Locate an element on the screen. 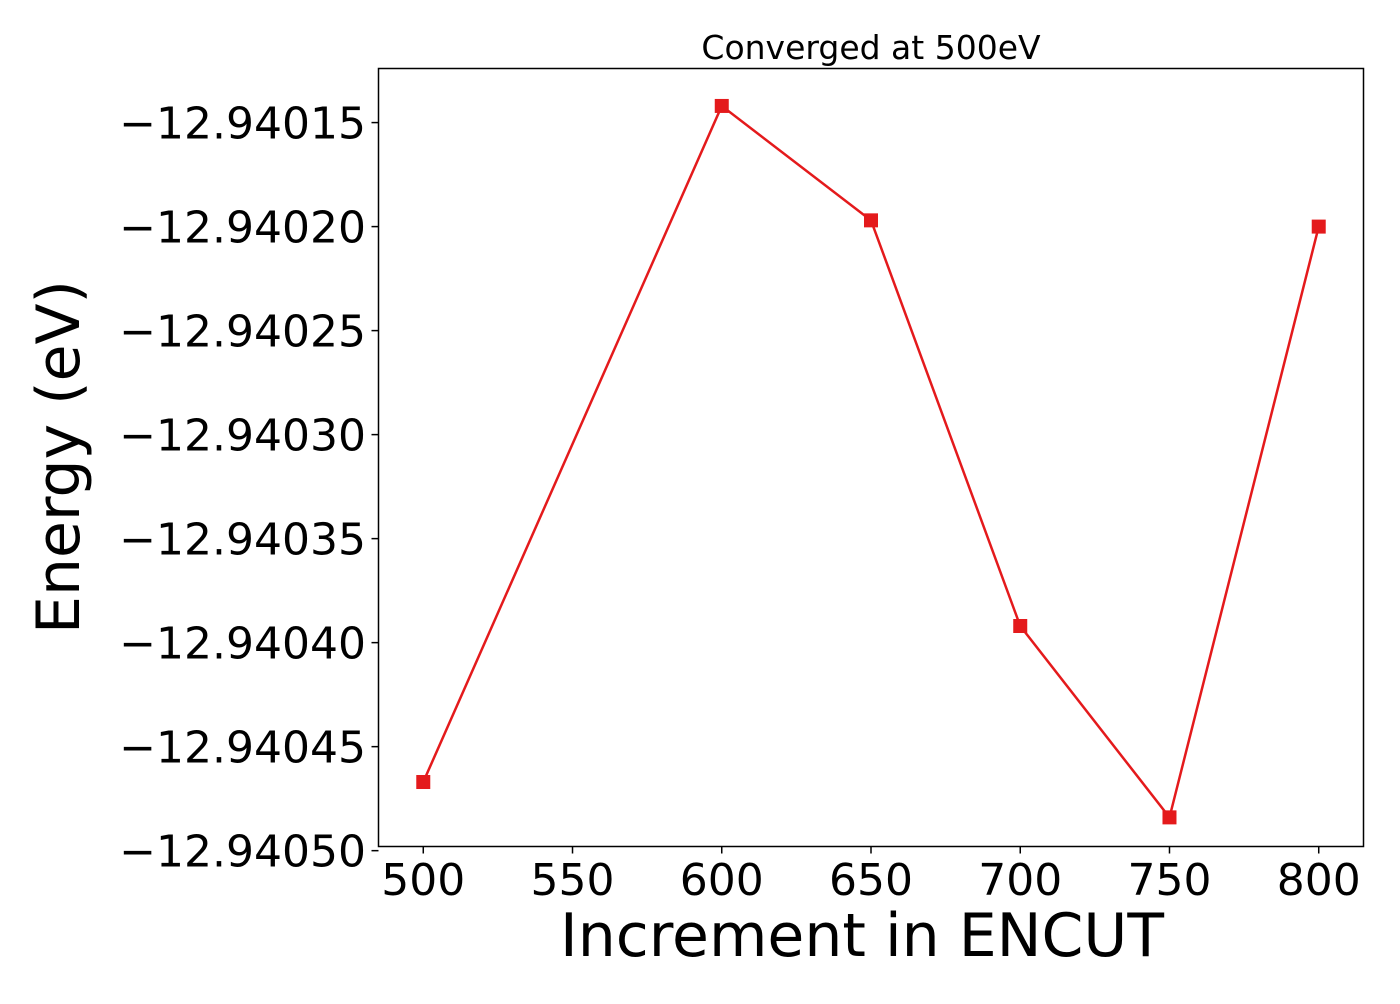 Image resolution: width=1400 pixels, height=1004 pixels. y-tick-label: −12.94045 is located at coordinates (242, 748).